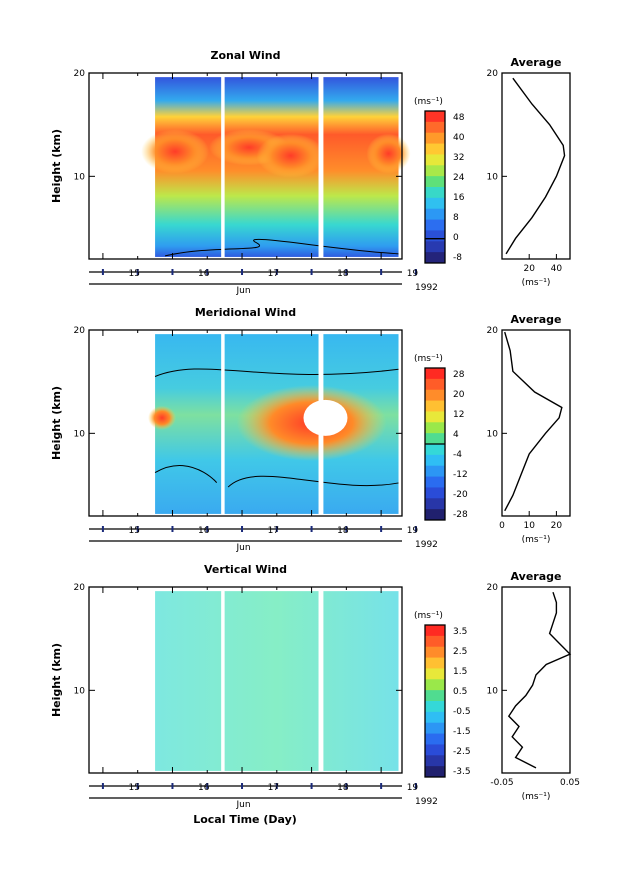 This screenshot has width=626, height=876. What do you see at coordinates (456, 435) in the screenshot?
I see `colorbar-label: 4` at bounding box center [456, 435].